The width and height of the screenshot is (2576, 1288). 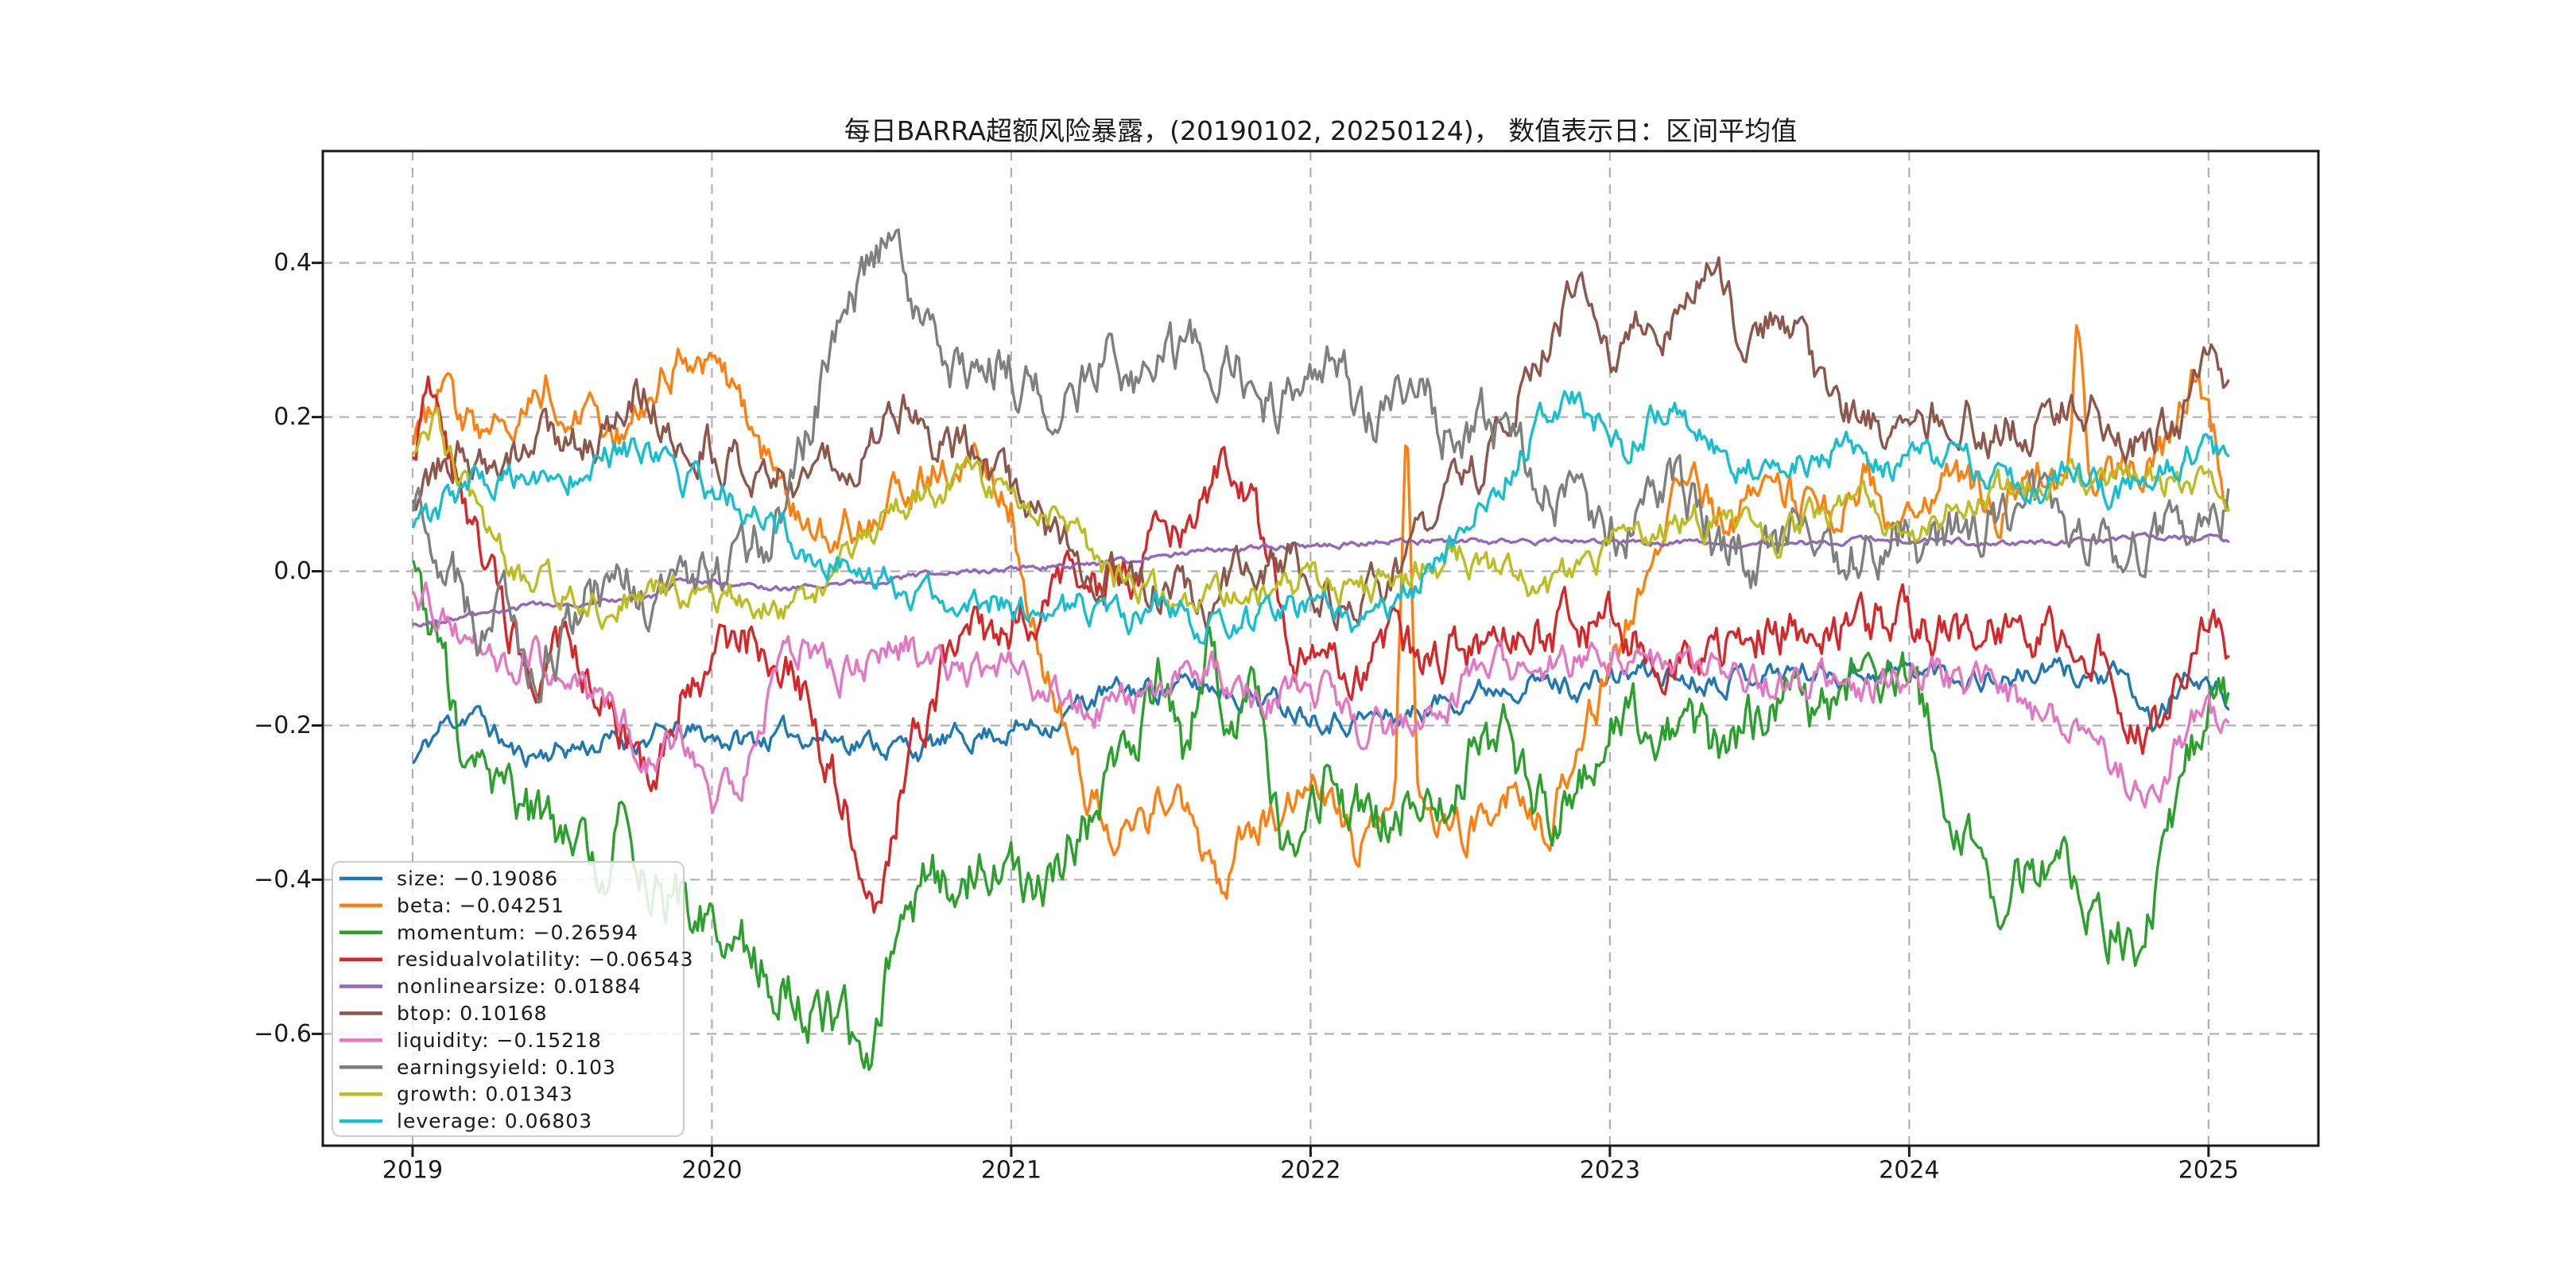 I want to click on series-line-leverage, so click(x=1321, y=518).